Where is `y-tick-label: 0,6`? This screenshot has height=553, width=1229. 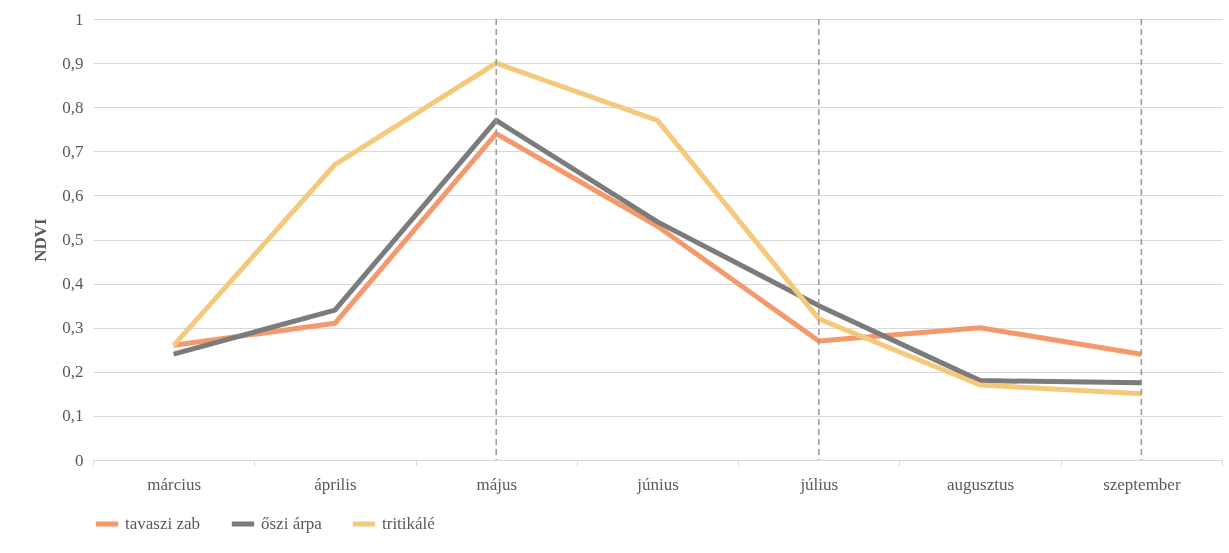 y-tick-label: 0,6 is located at coordinates (73, 195).